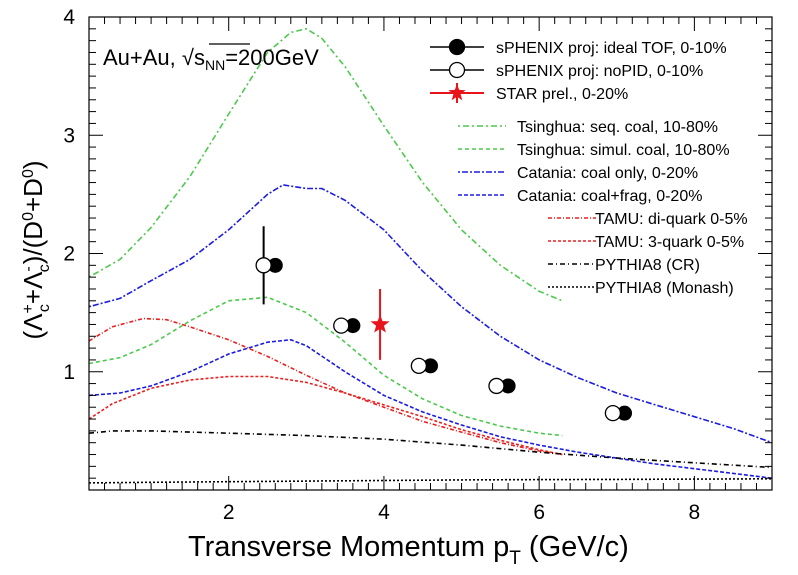 The height and width of the screenshot is (575, 798). What do you see at coordinates (384, 512) in the screenshot?
I see `x-tick-label: 4` at bounding box center [384, 512].